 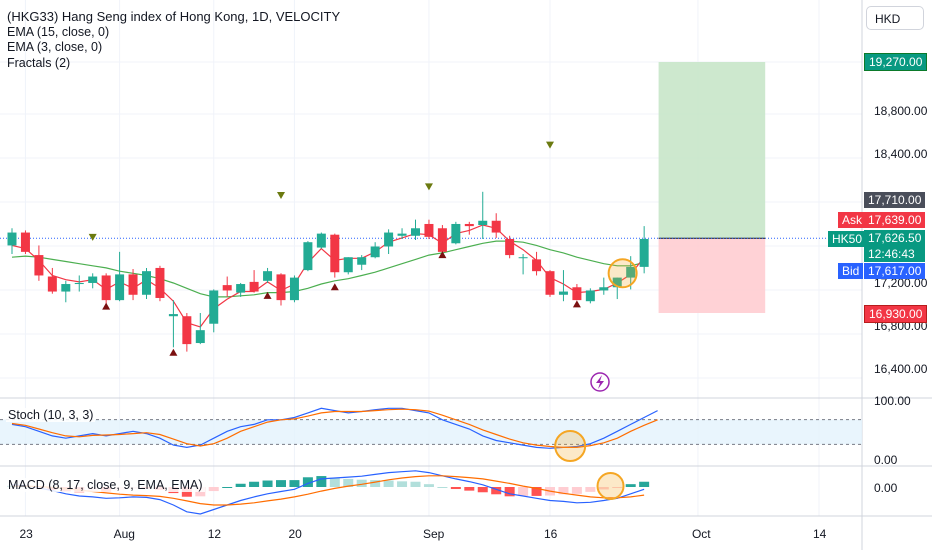 I want to click on macd-pane-label: MACD (8, 17, close, 9, EMA, EMA), so click(x=105, y=485).